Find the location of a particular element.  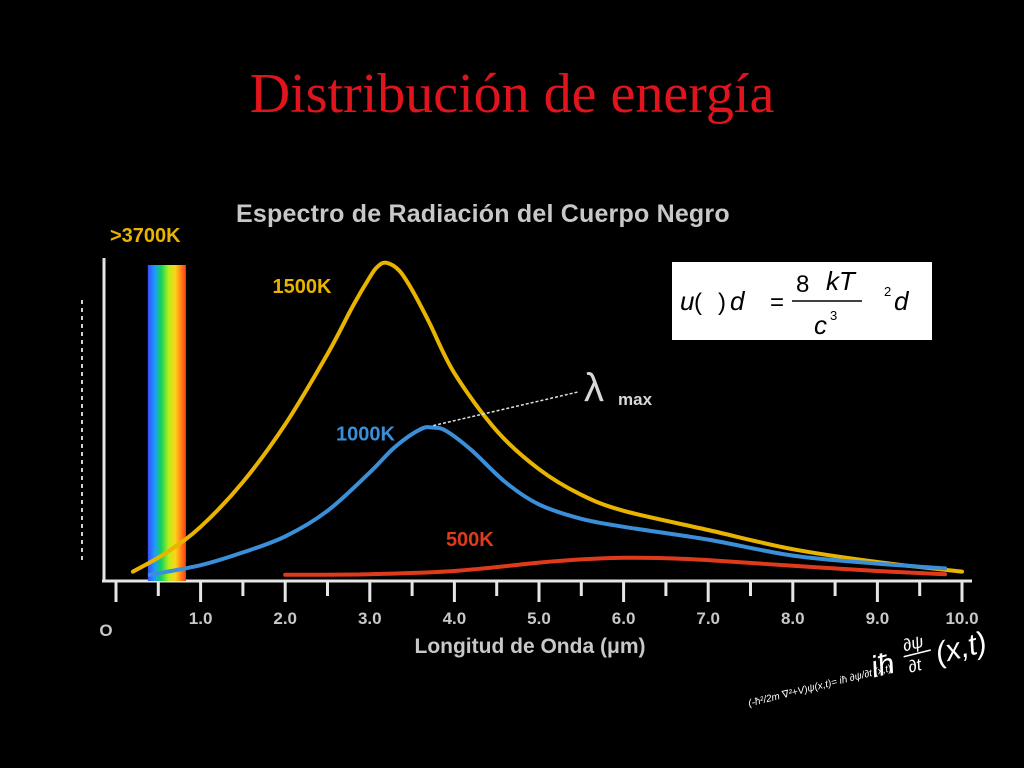

series-label-500k: 500K is located at coordinates (470, 540).